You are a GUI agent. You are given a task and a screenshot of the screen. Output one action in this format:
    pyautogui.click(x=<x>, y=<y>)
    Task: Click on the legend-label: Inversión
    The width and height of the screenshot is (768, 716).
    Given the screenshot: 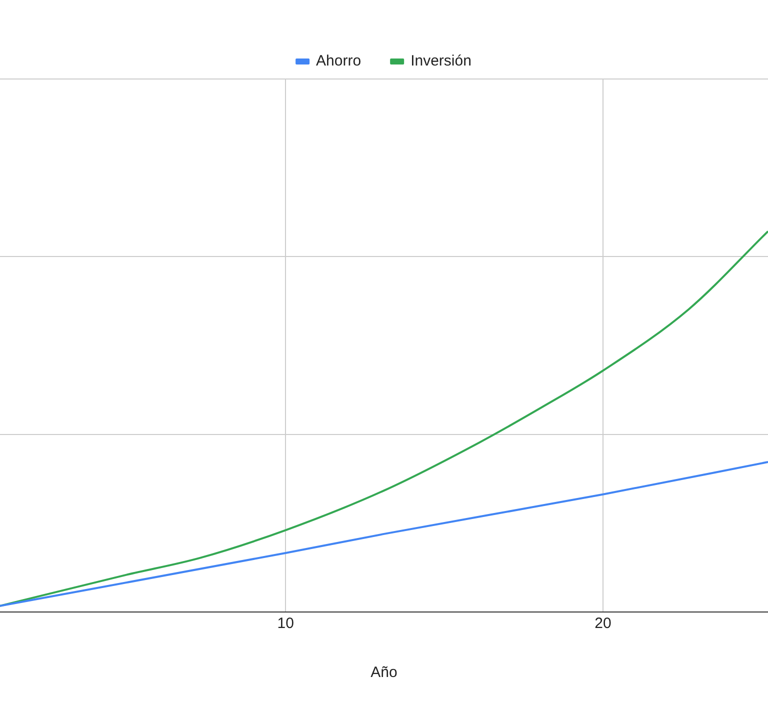 What is the action you would take?
    pyautogui.click(x=441, y=61)
    